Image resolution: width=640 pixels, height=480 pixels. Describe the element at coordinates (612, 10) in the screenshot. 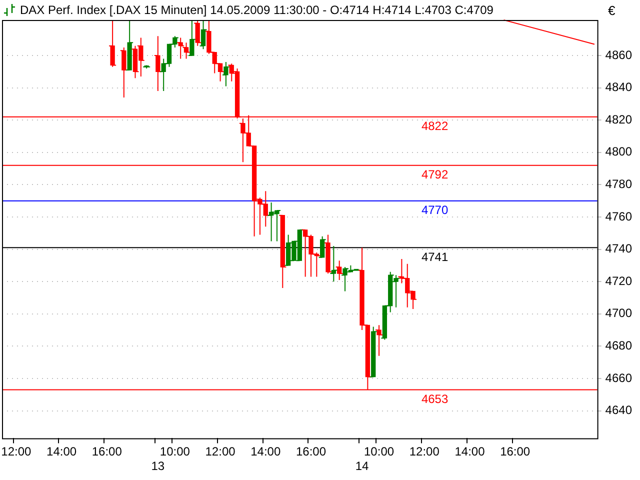

I see `y-axis-title: €` at that location.